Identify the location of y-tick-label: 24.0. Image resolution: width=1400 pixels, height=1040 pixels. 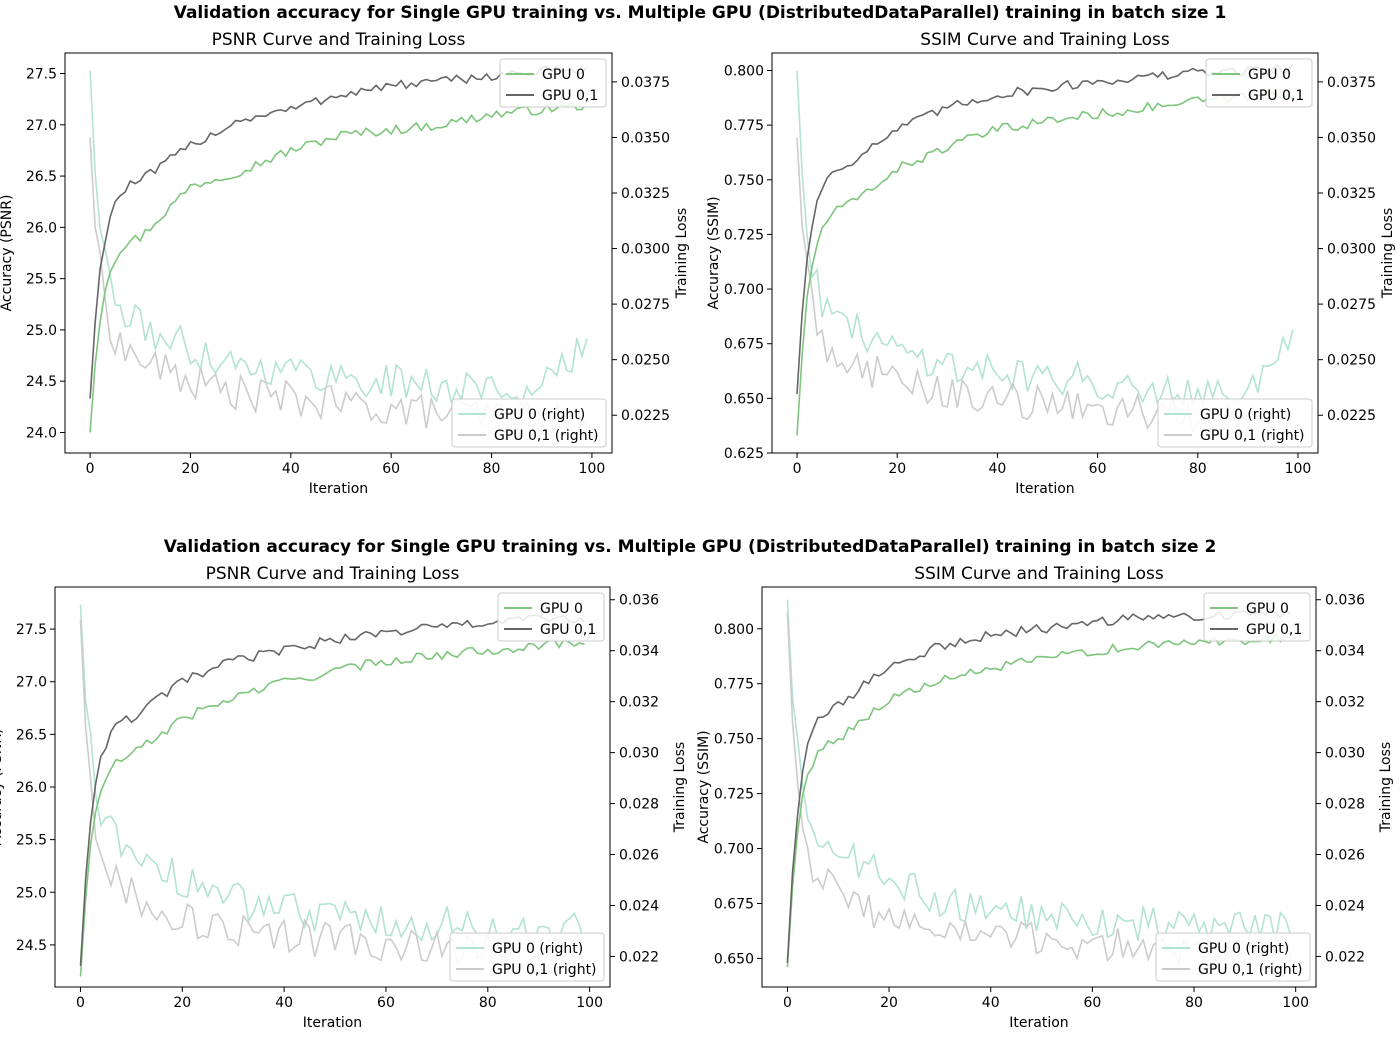
(41, 433).